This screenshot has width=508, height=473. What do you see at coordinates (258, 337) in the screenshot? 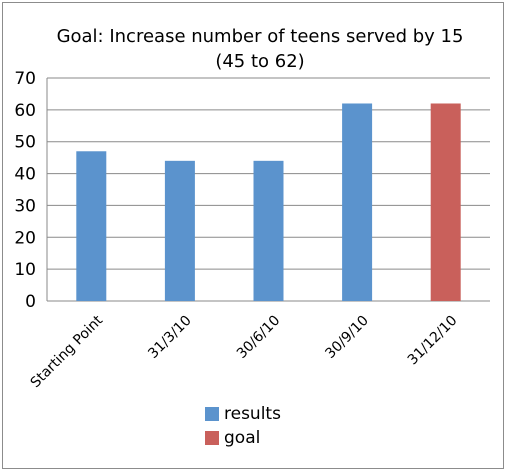
I see `x-tick-label: 30/6/10` at bounding box center [258, 337].